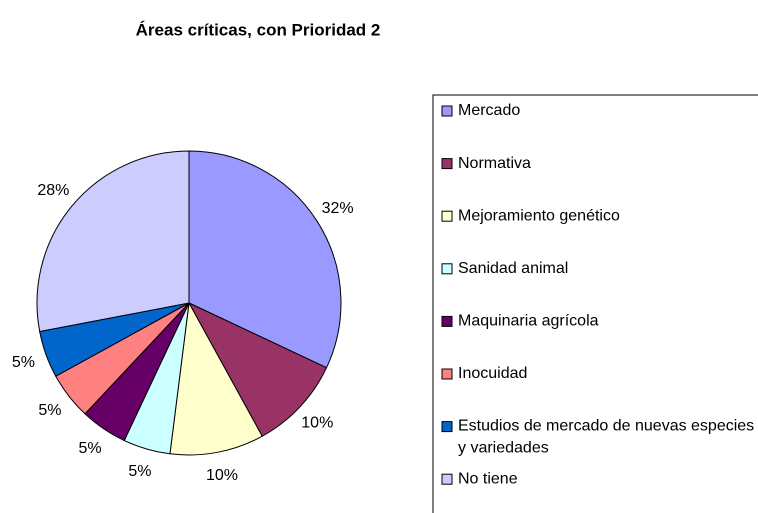 This screenshot has height=513, width=758. I want to click on legend-label: Mercado, so click(489, 110).